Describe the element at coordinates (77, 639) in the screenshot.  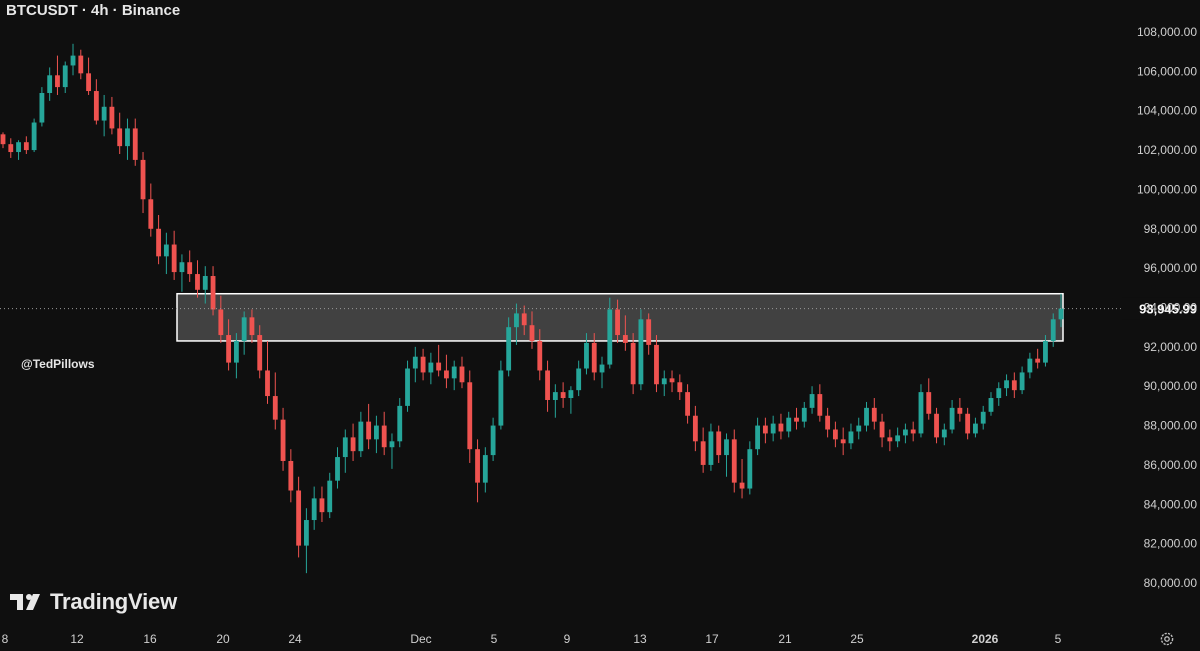
I see `x-tick-label: 12` at that location.